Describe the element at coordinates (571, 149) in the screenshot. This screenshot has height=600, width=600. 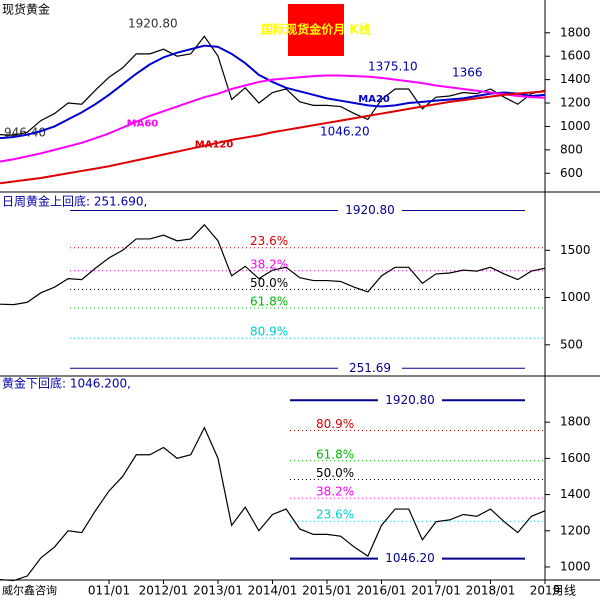
I see `y-tick-label: 800` at that location.